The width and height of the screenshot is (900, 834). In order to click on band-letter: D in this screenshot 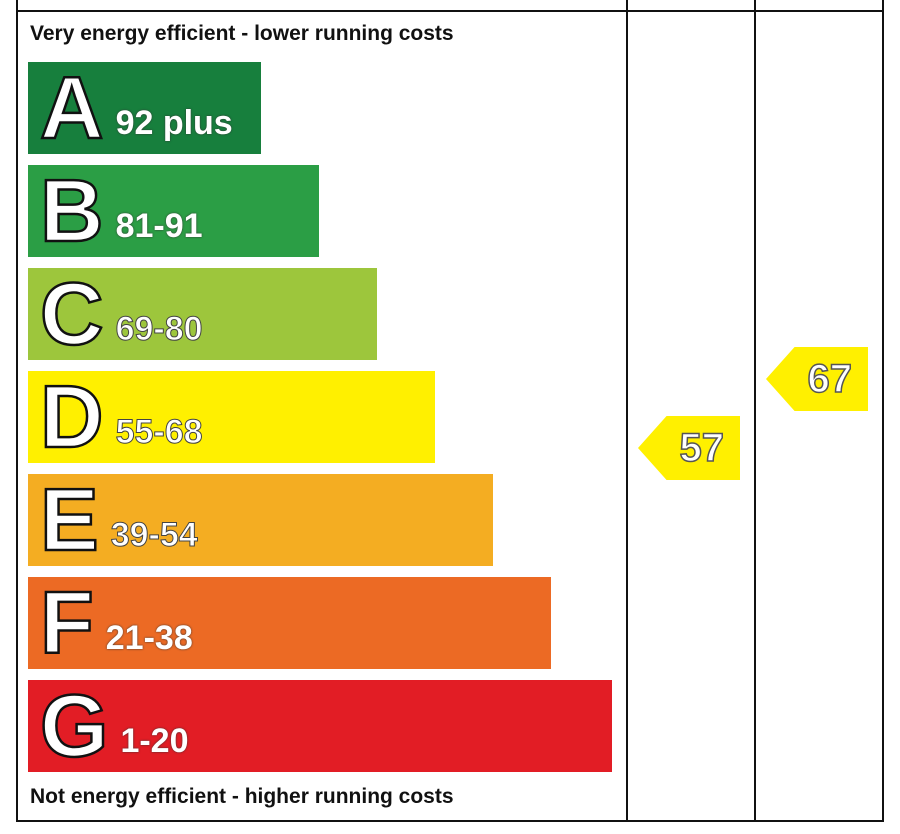, I will do `click(72, 416)`.